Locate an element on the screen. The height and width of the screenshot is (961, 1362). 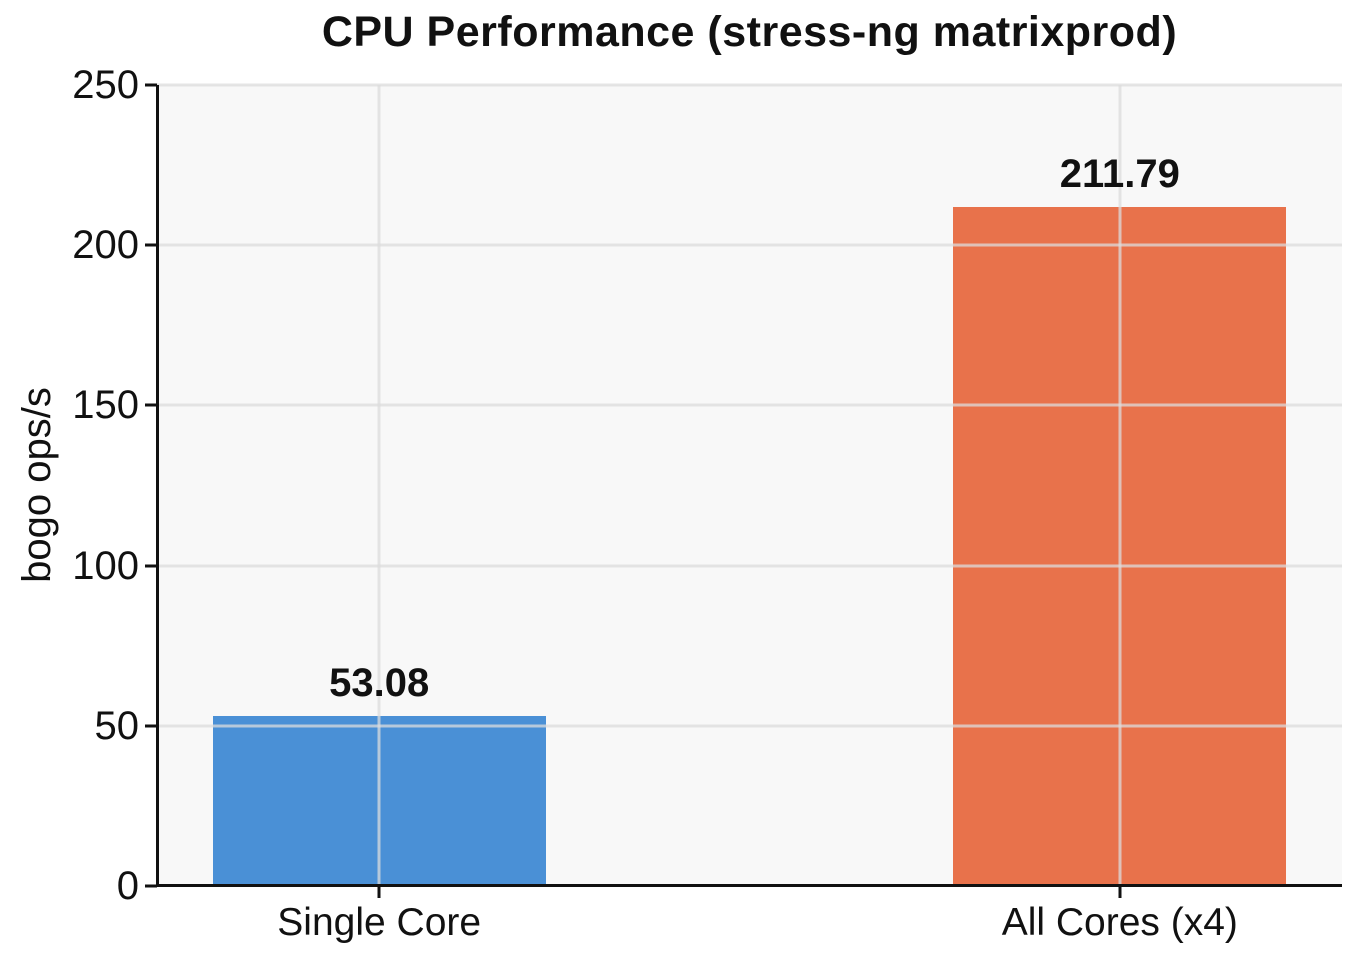
bar-value-label: 211.79 is located at coordinates (1119, 174).